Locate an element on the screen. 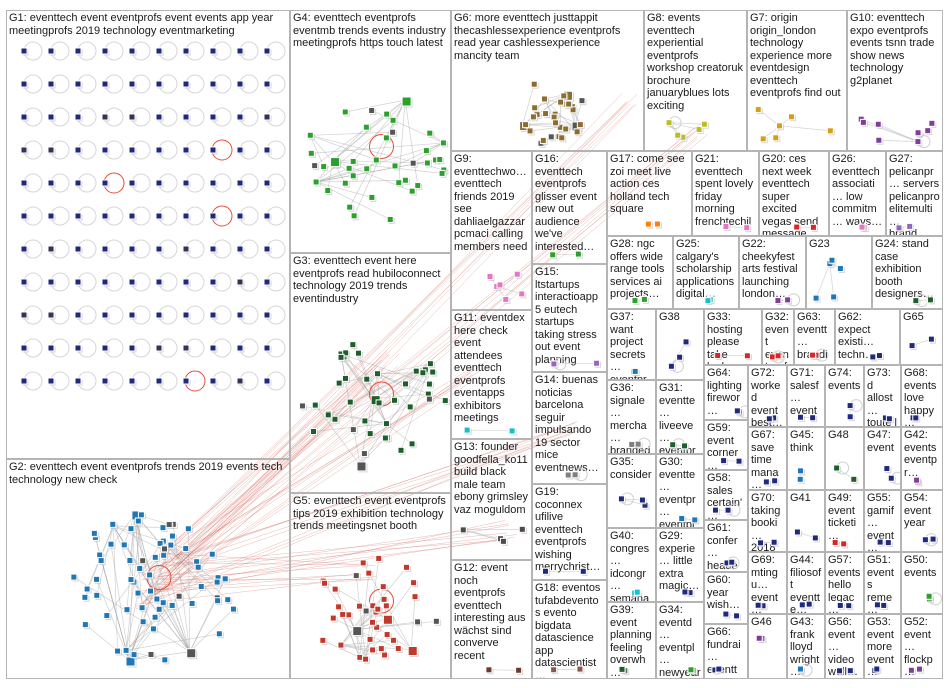 Image resolution: width=950 pixels, height=688 pixels. group-box-g46: G46 is located at coordinates (767, 646).